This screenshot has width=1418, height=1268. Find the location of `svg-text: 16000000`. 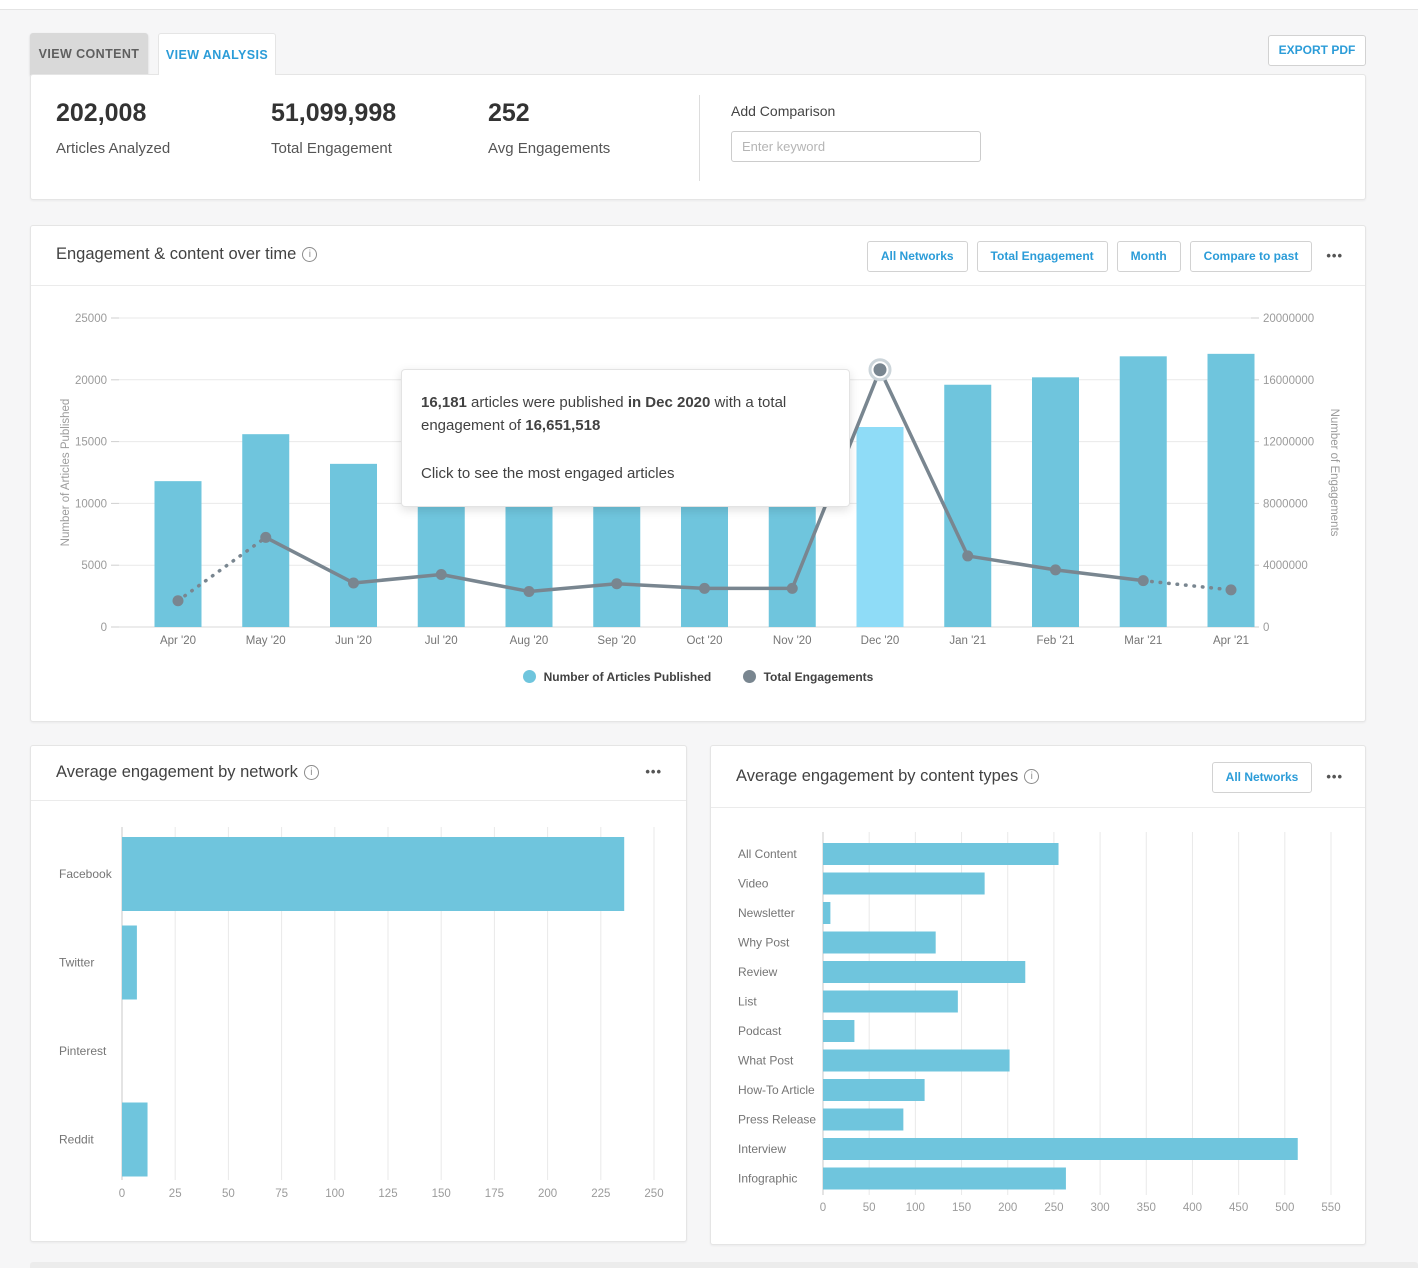

svg-text: 16000000 is located at coordinates (1288, 381).